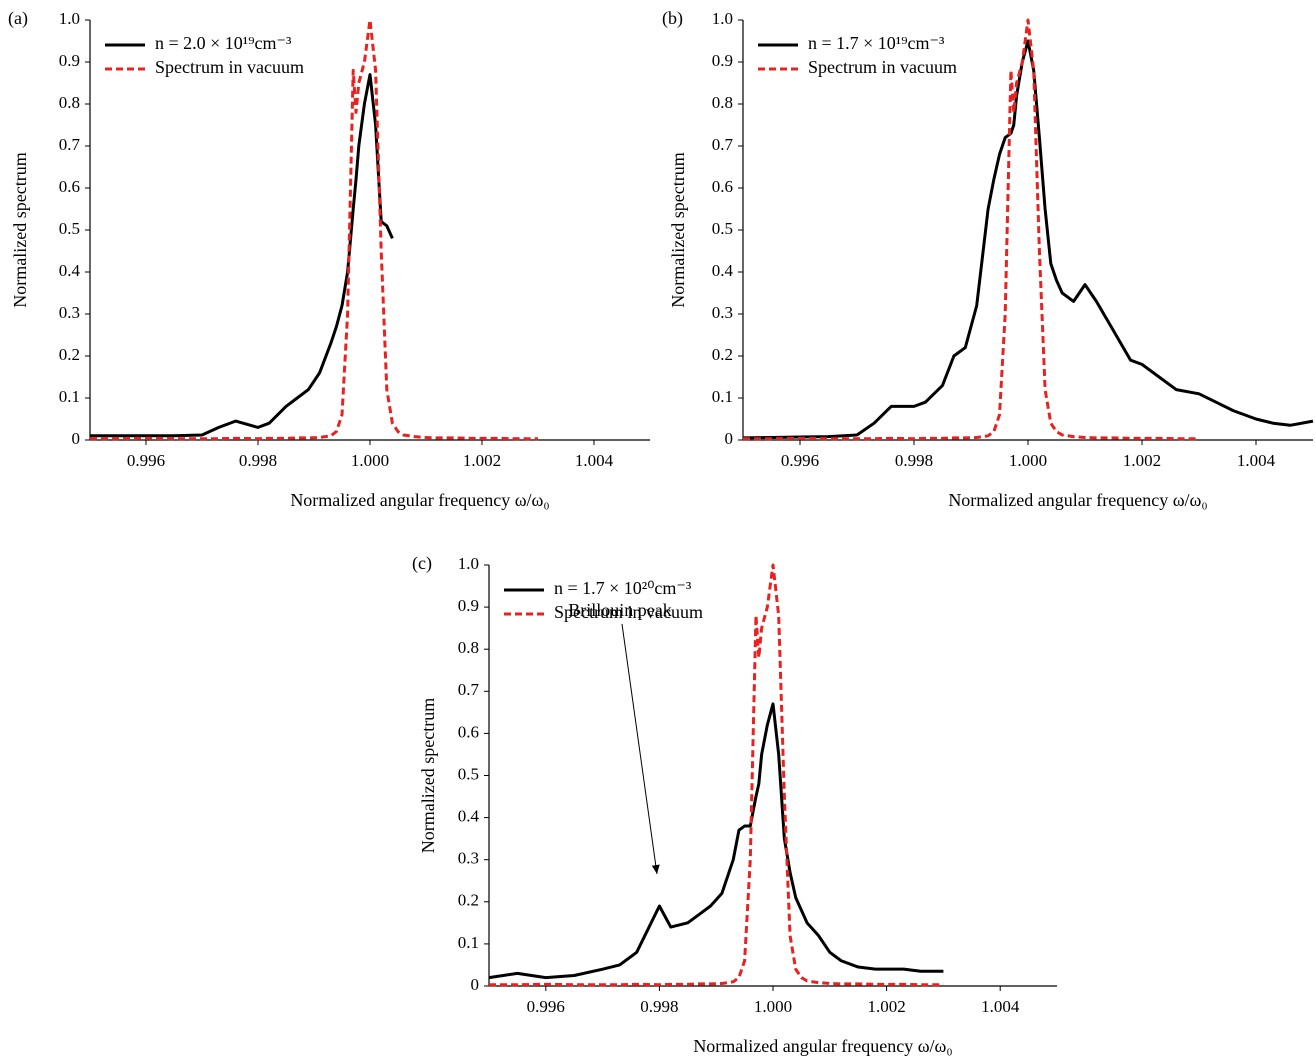 This screenshot has width=1315, height=1061. I want to click on panel-label: (a), so click(18, 18).